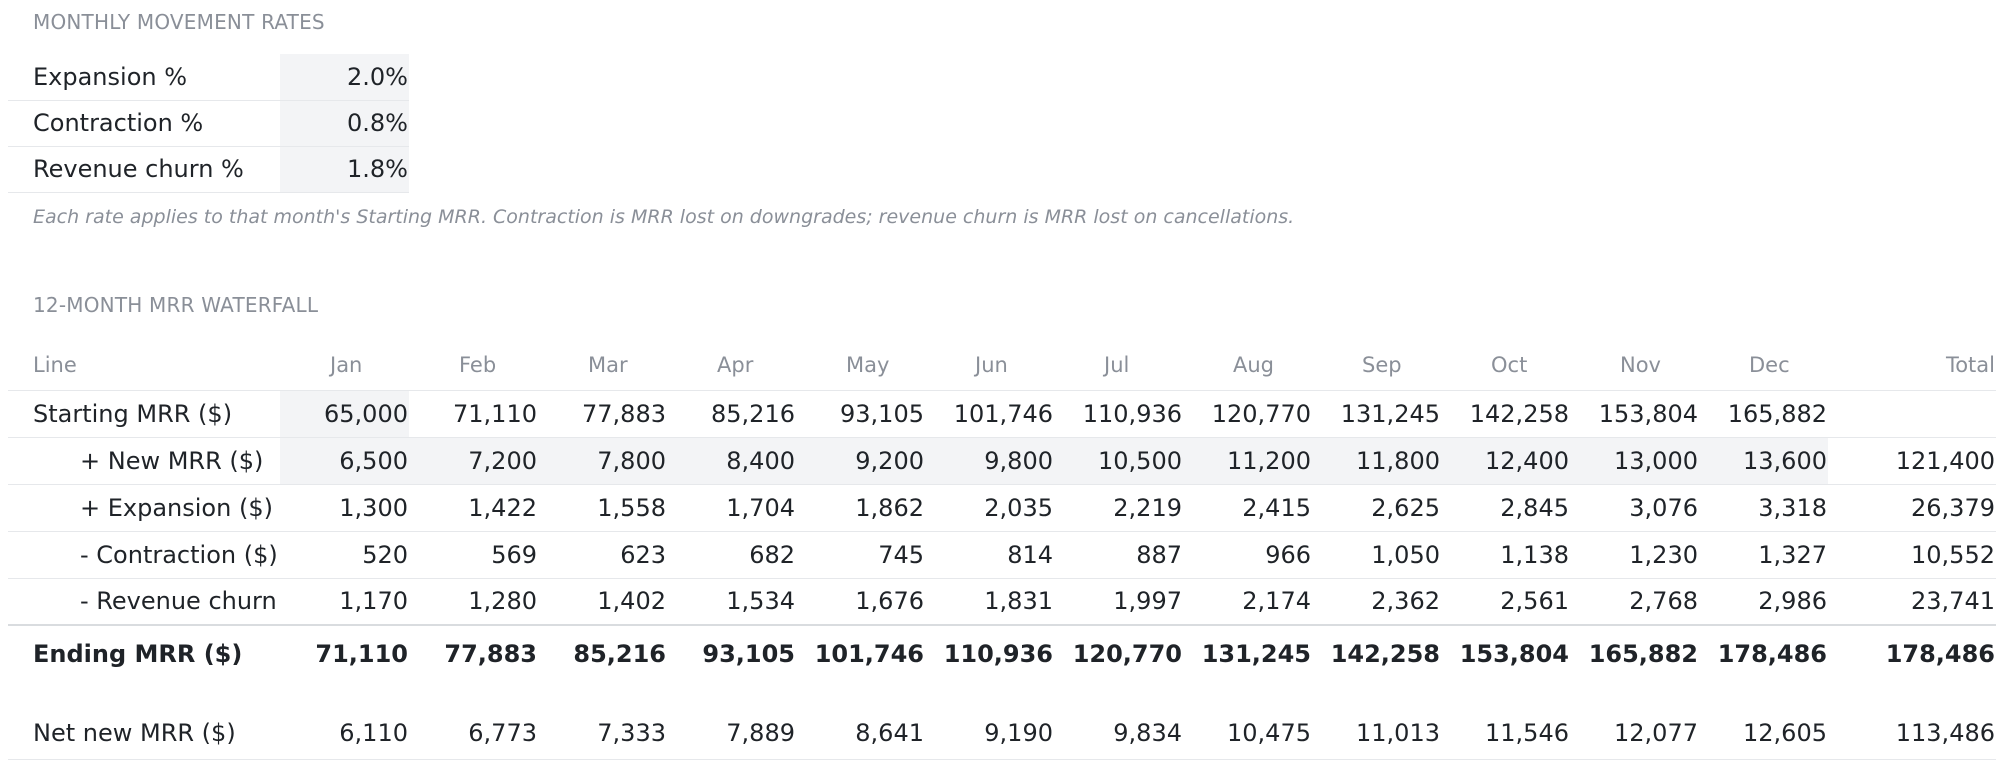 The height and width of the screenshot is (776, 2000). Describe the element at coordinates (1912, 461) in the screenshot. I see `total-cell: 121,400` at that location.